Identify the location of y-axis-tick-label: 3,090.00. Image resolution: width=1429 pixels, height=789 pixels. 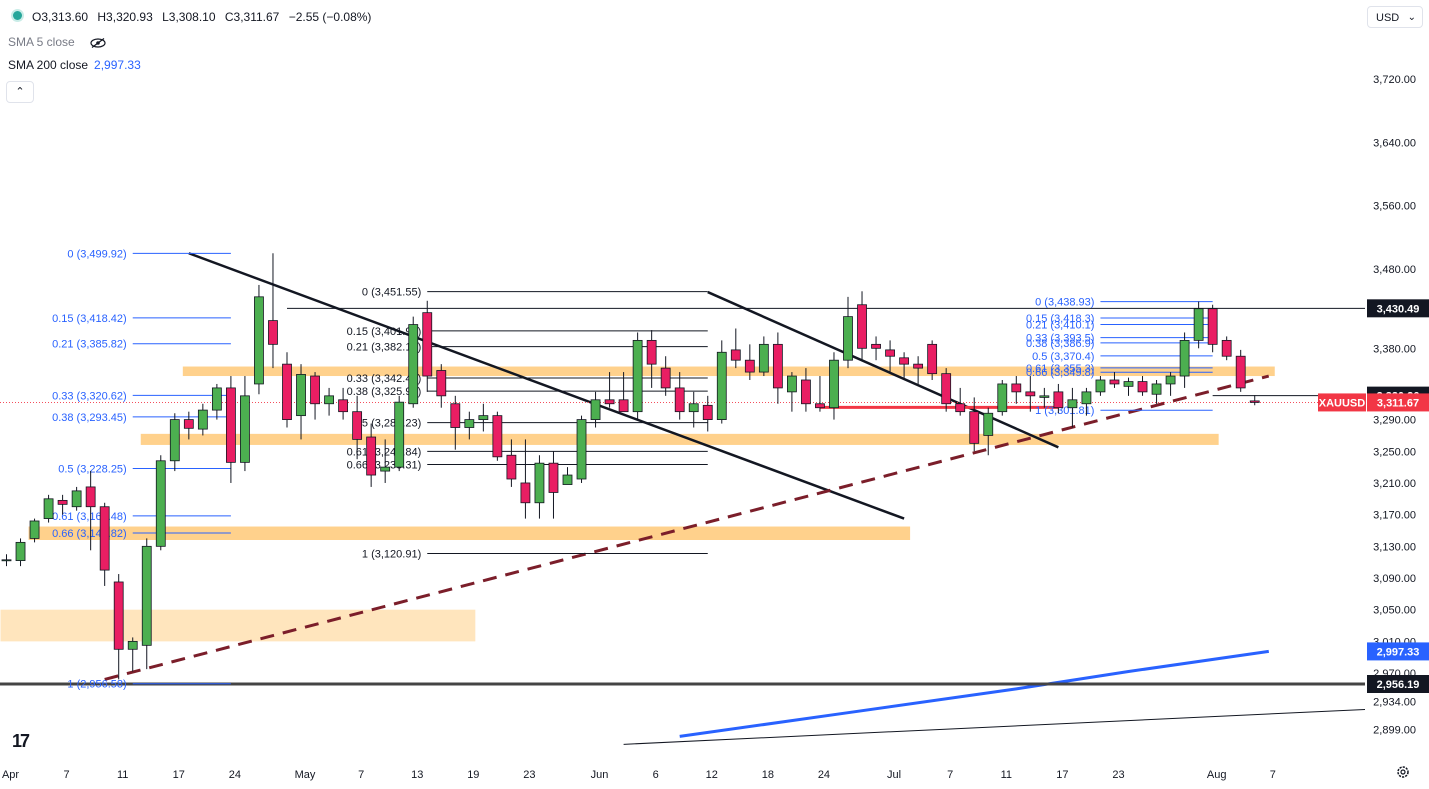
(1394, 579).